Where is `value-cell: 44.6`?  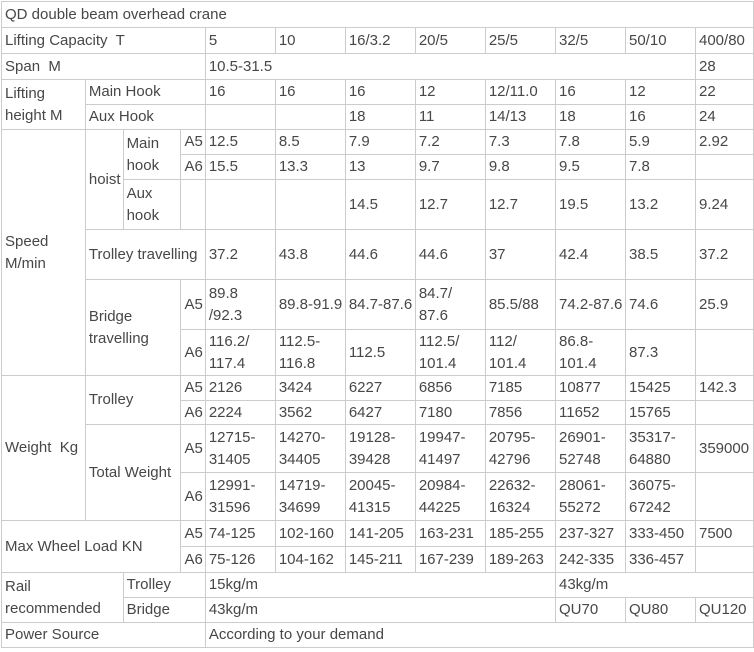
value-cell: 44.6 is located at coordinates (450, 254).